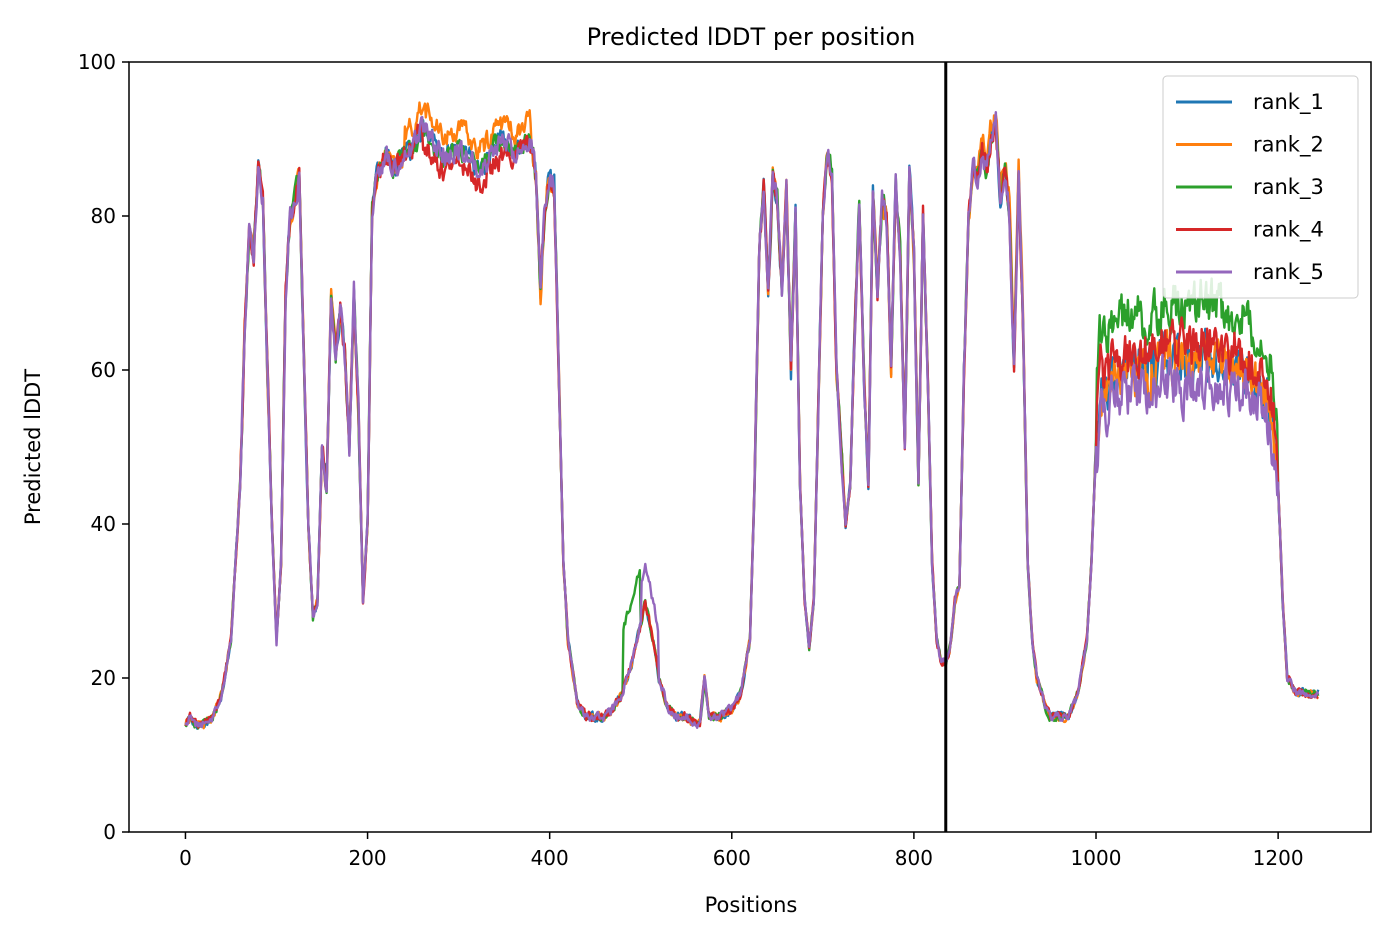  What do you see at coordinates (1288, 272) in the screenshot?
I see `legend-label-rank_5: rank_5` at bounding box center [1288, 272].